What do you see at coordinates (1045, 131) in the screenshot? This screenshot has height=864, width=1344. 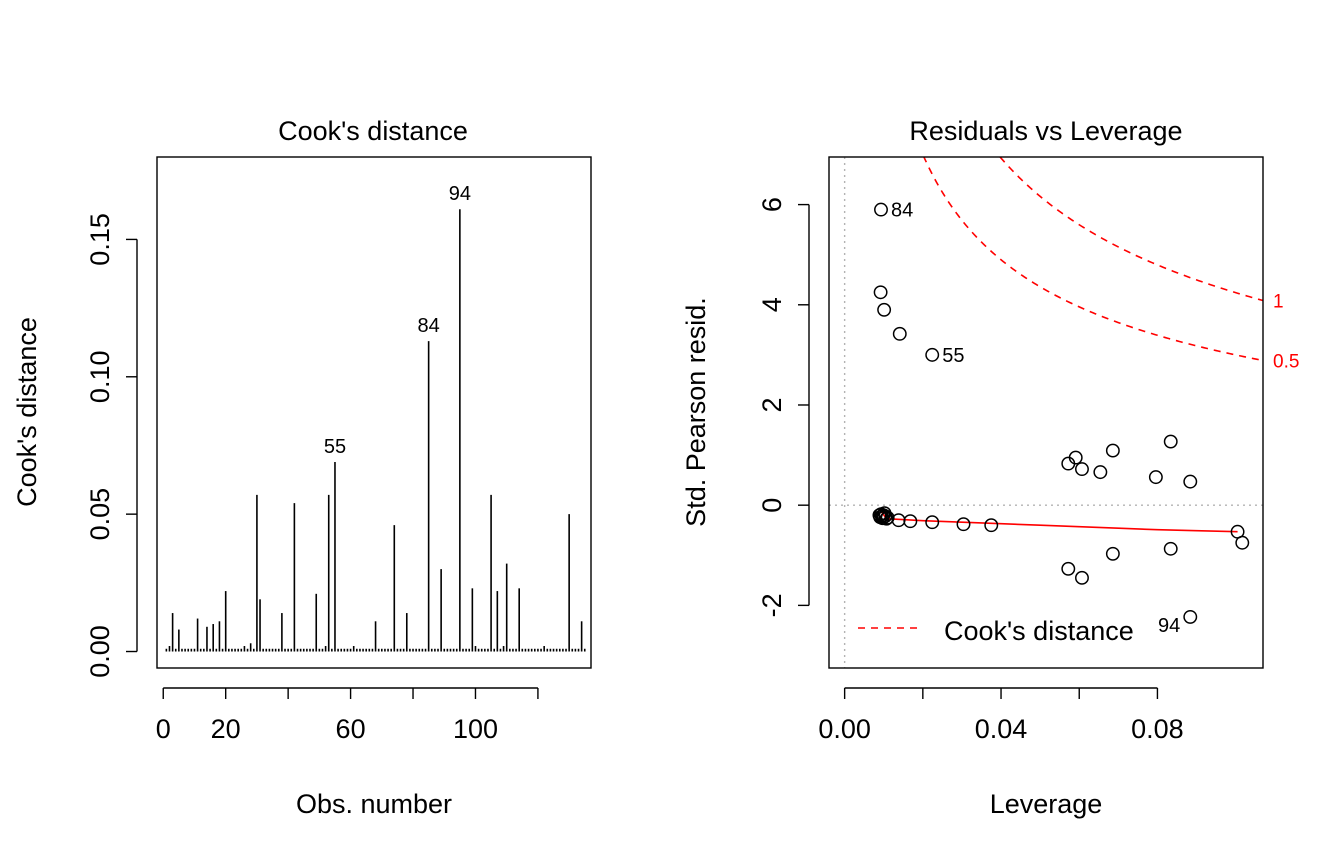 I see `chart-title: Residuals vs Leverage` at bounding box center [1045, 131].